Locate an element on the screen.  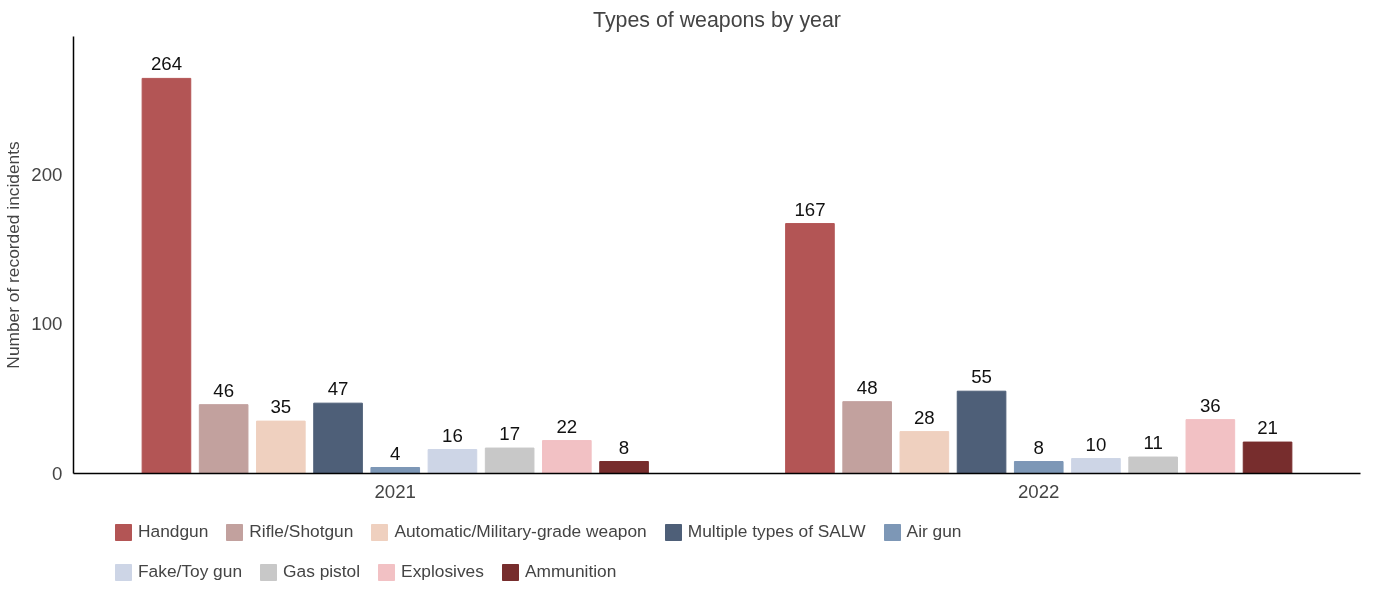
data-label: 46 is located at coordinates (224, 390).